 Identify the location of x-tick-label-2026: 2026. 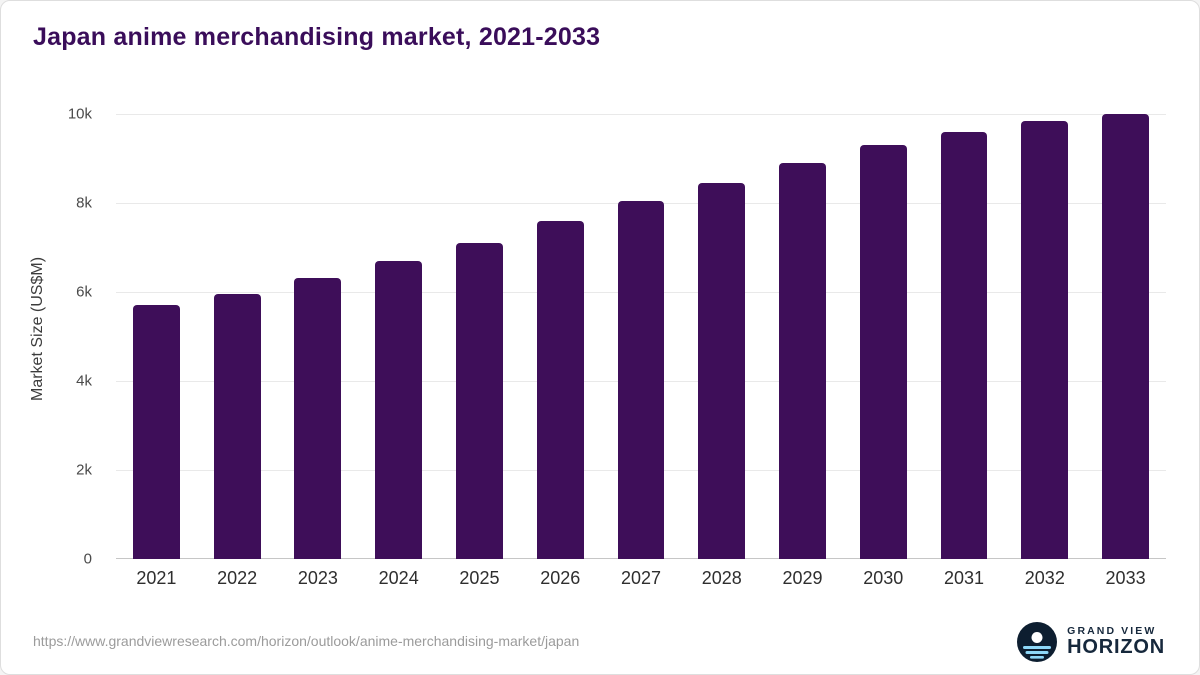
(560, 578).